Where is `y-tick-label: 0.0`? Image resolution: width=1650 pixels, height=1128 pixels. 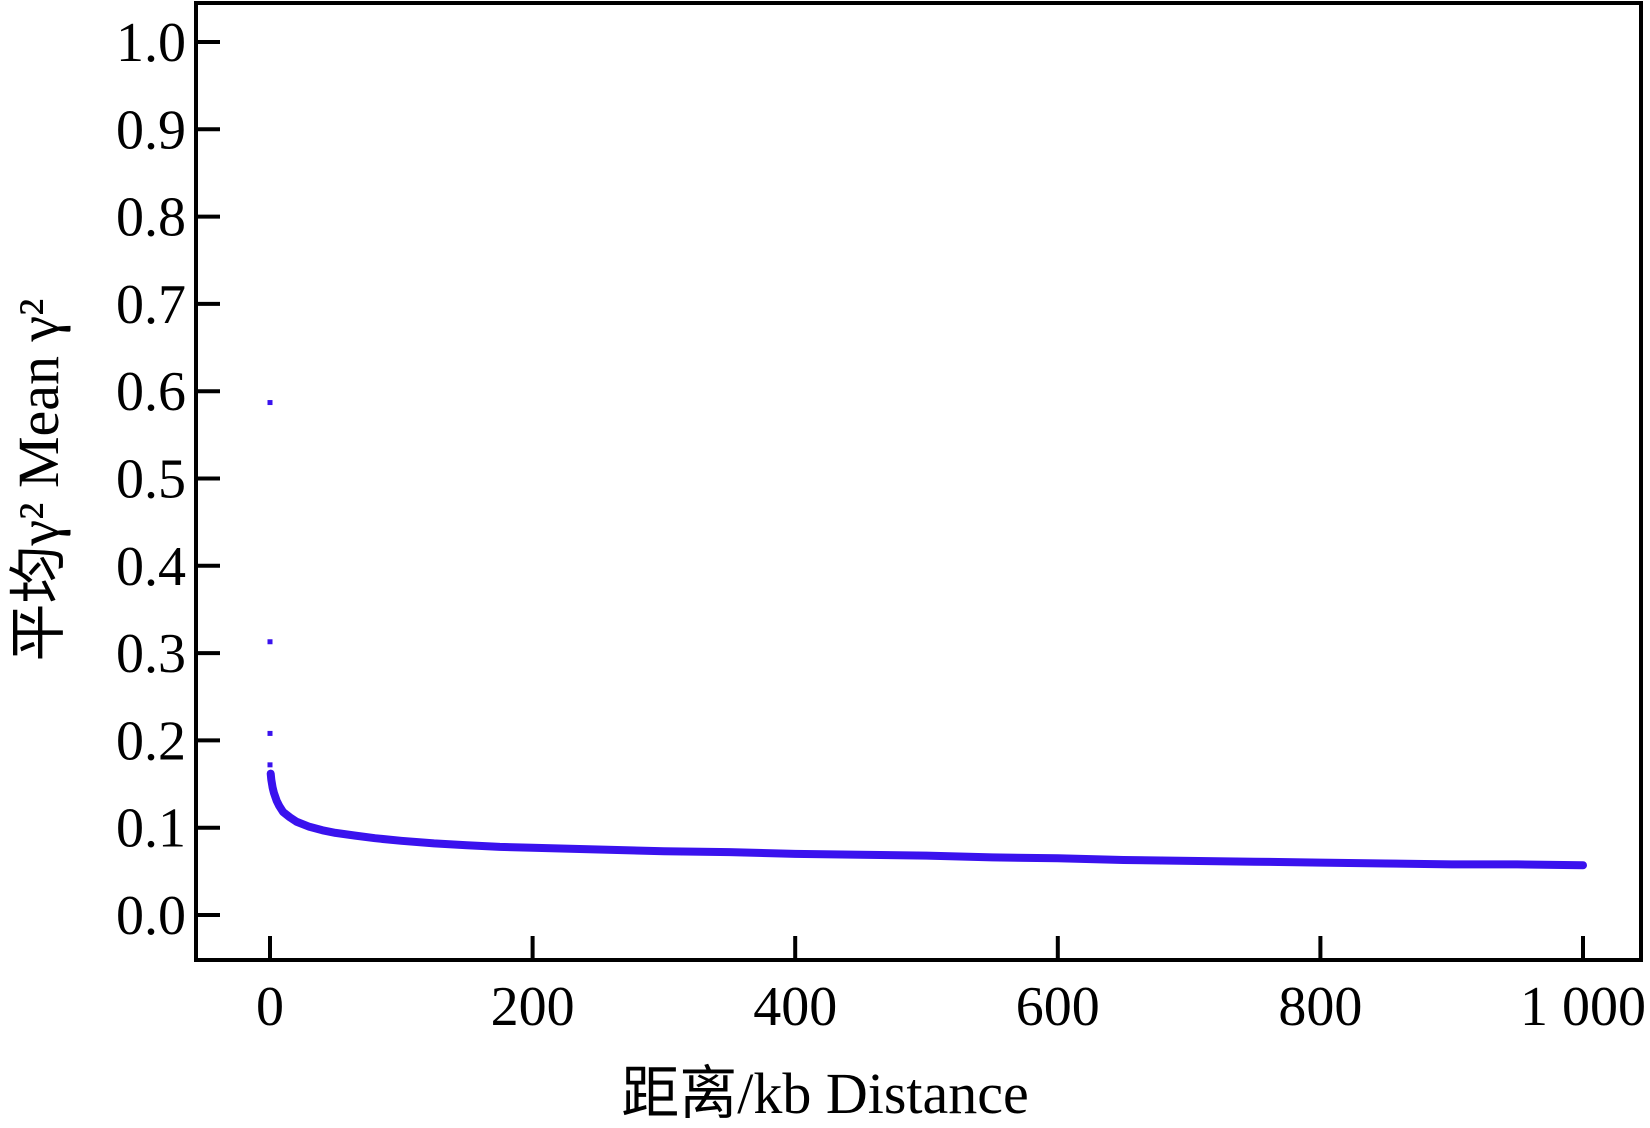 y-tick-label: 0.0 is located at coordinates (151, 916).